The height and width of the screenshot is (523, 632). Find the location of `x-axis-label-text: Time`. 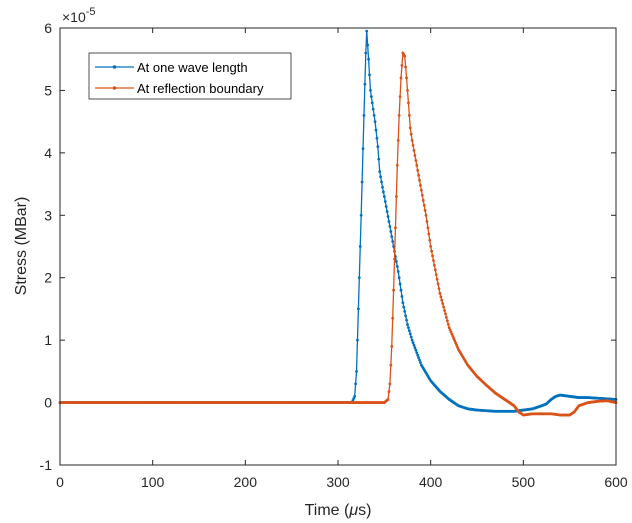

x-axis-label-text: Time is located at coordinates (322, 510).